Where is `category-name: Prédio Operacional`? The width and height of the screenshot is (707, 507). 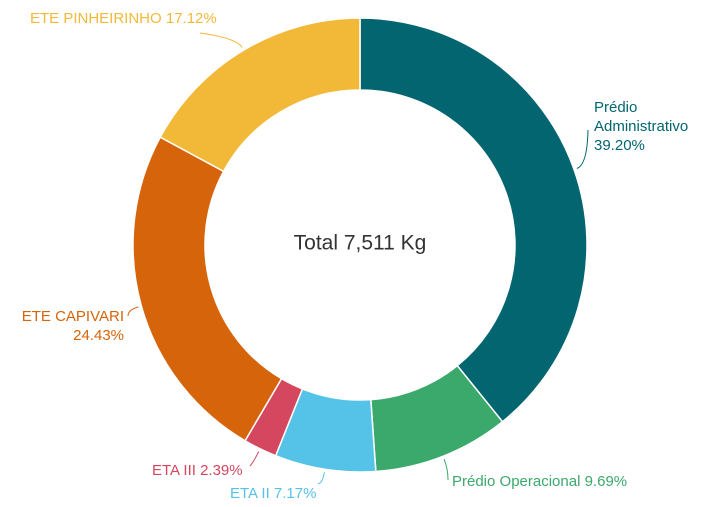
category-name: Prédio Operacional is located at coordinates (516, 481).